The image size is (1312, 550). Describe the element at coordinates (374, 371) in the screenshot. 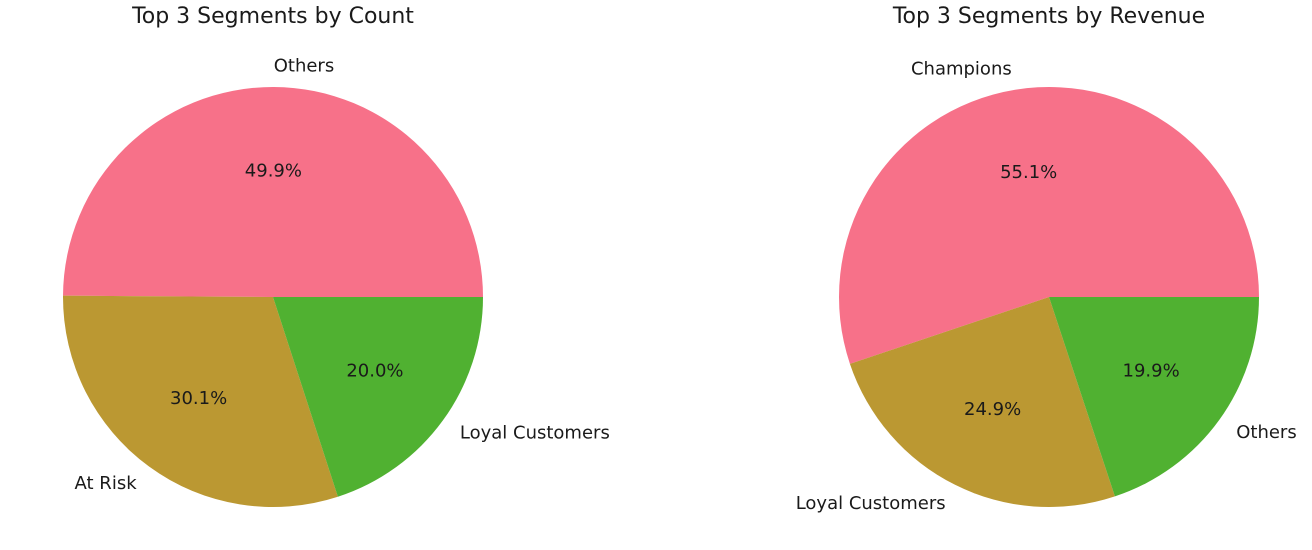

I see `pie-percent-label-count-3: 20.0%` at that location.